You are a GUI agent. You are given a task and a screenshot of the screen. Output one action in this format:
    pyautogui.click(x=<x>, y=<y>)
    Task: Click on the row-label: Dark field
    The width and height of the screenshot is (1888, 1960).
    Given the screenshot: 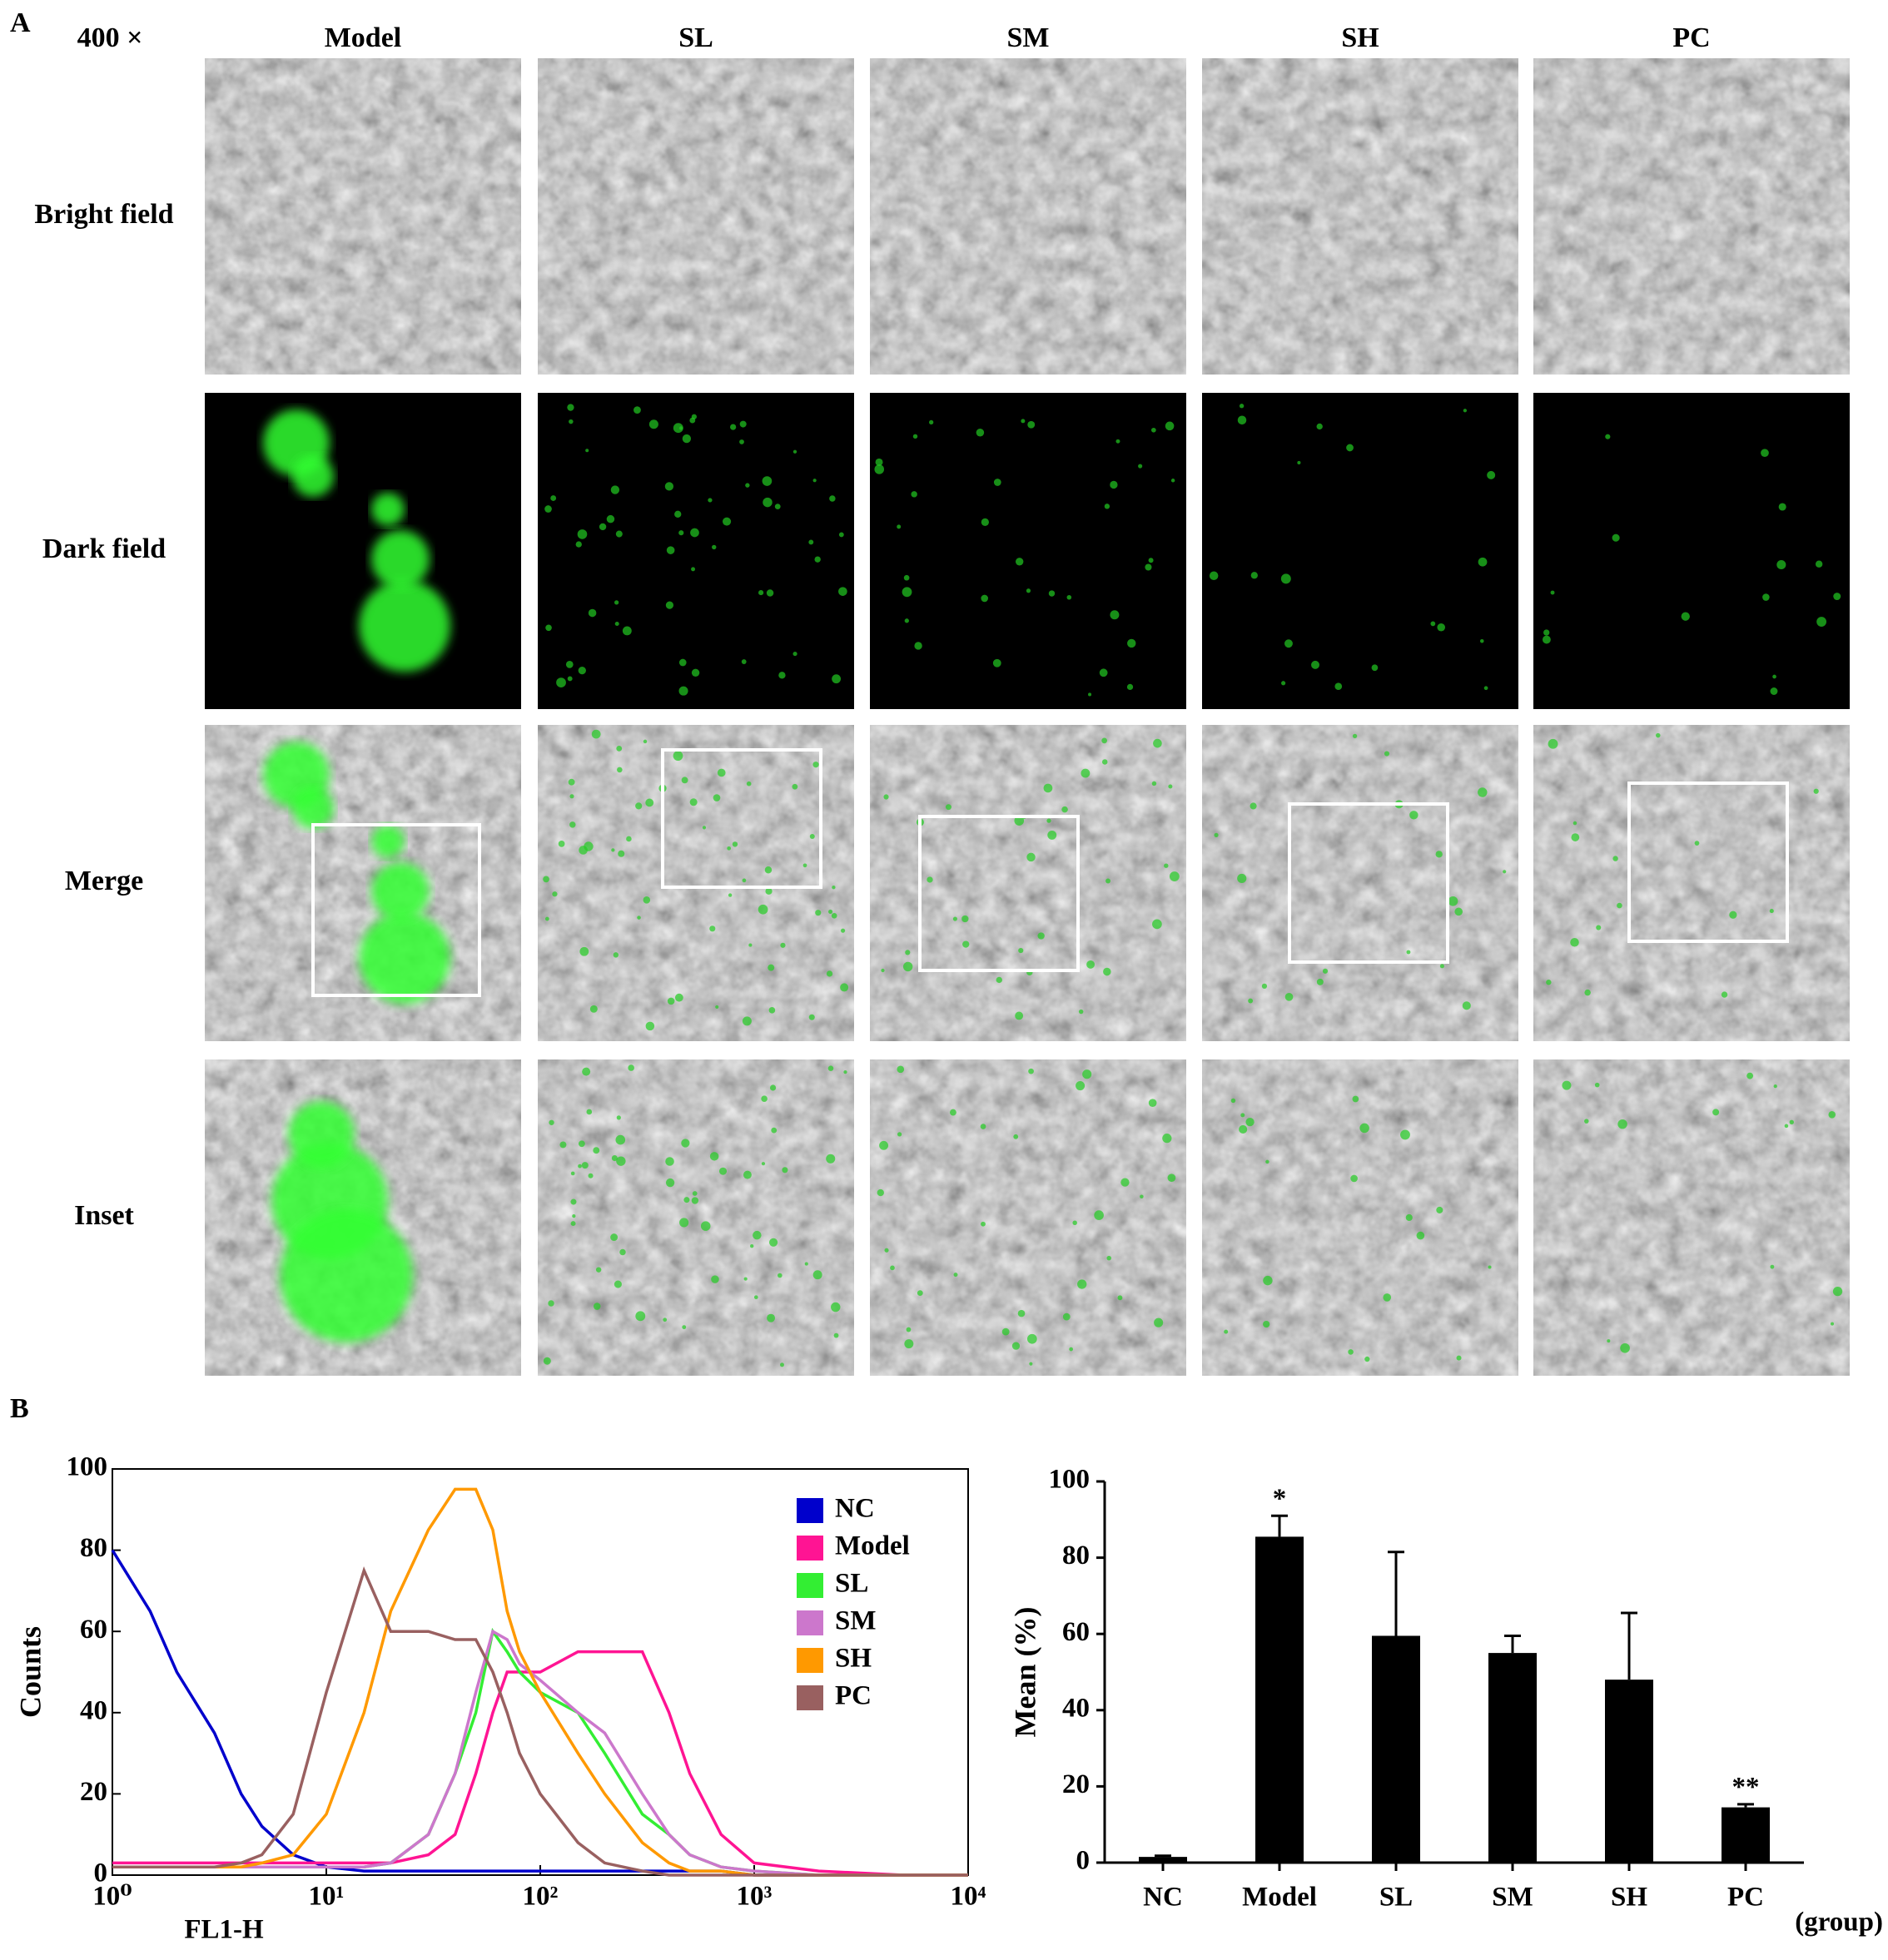 What is the action you would take?
    pyautogui.click(x=104, y=548)
    